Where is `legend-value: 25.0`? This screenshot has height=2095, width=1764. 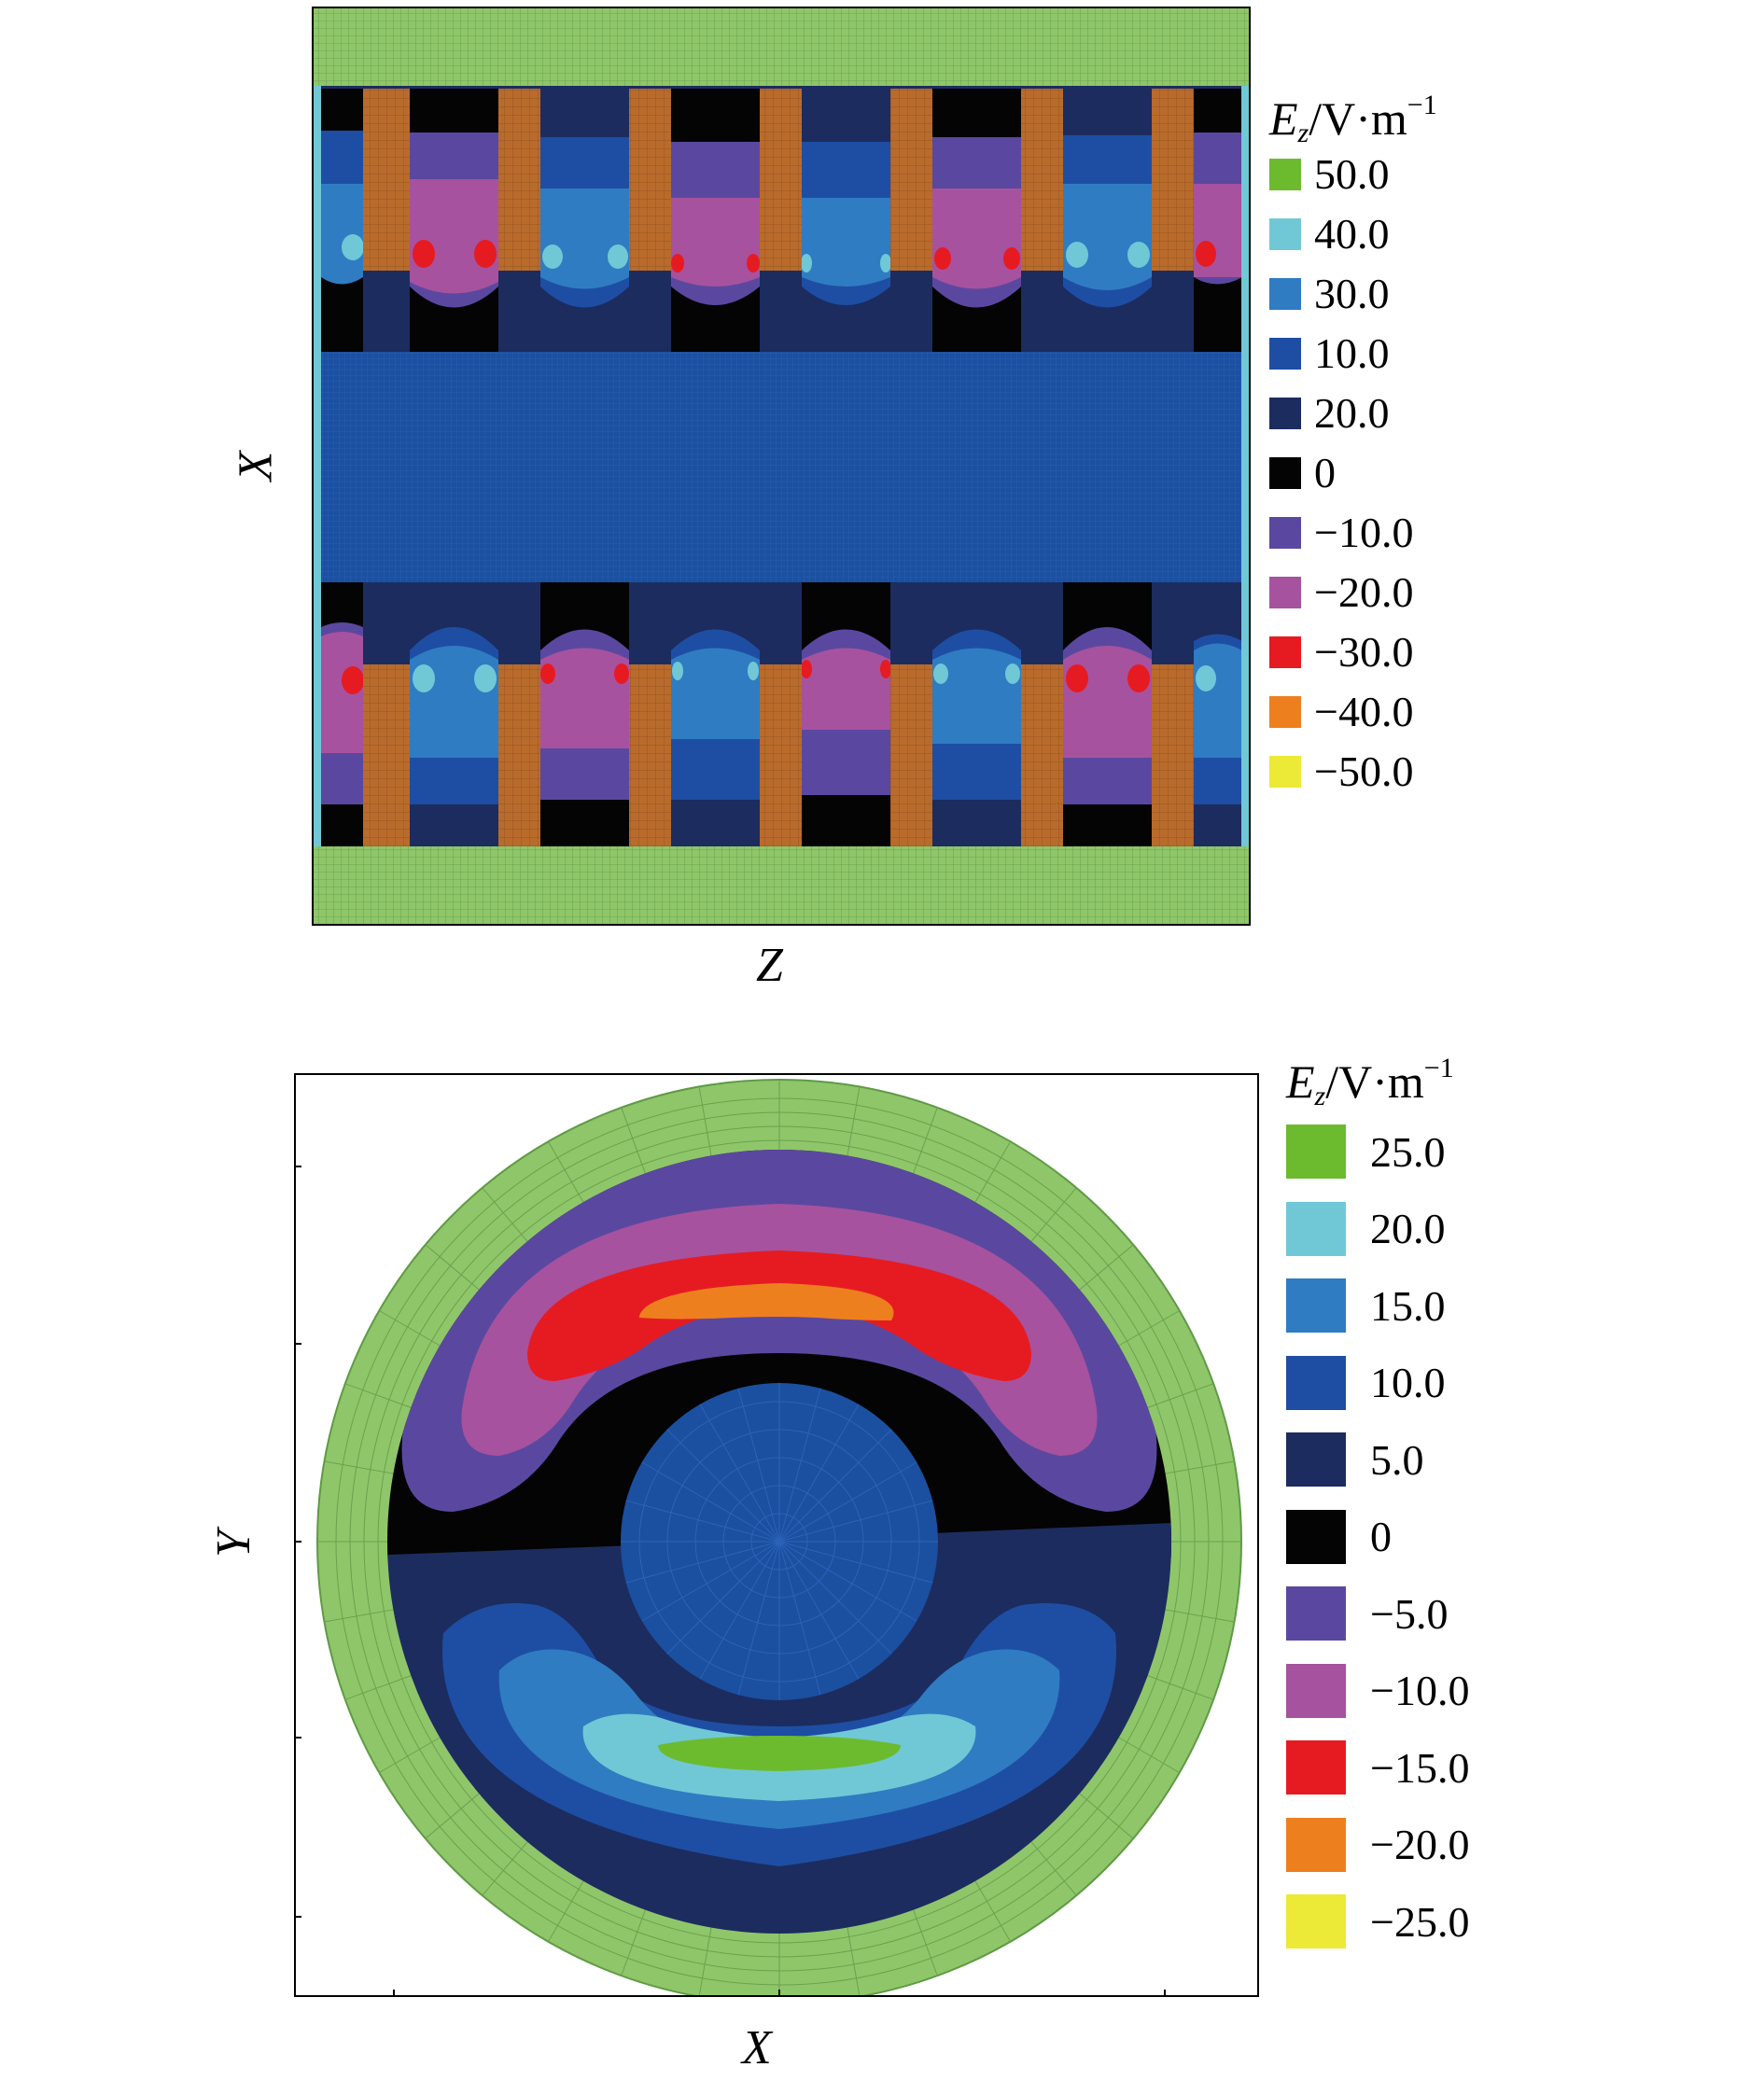 legend-value: 25.0 is located at coordinates (1408, 1151).